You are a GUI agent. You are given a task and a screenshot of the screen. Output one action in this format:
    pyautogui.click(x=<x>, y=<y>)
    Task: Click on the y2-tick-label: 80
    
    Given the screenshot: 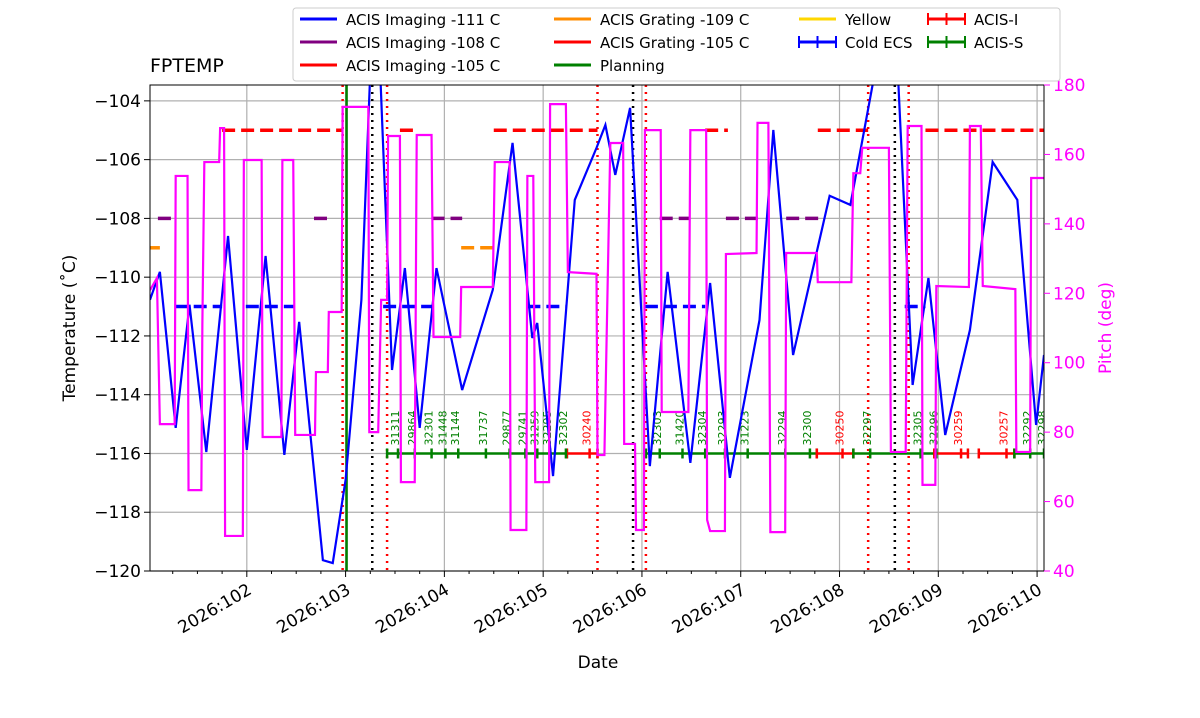 What is the action you would take?
    pyautogui.click(x=1064, y=433)
    